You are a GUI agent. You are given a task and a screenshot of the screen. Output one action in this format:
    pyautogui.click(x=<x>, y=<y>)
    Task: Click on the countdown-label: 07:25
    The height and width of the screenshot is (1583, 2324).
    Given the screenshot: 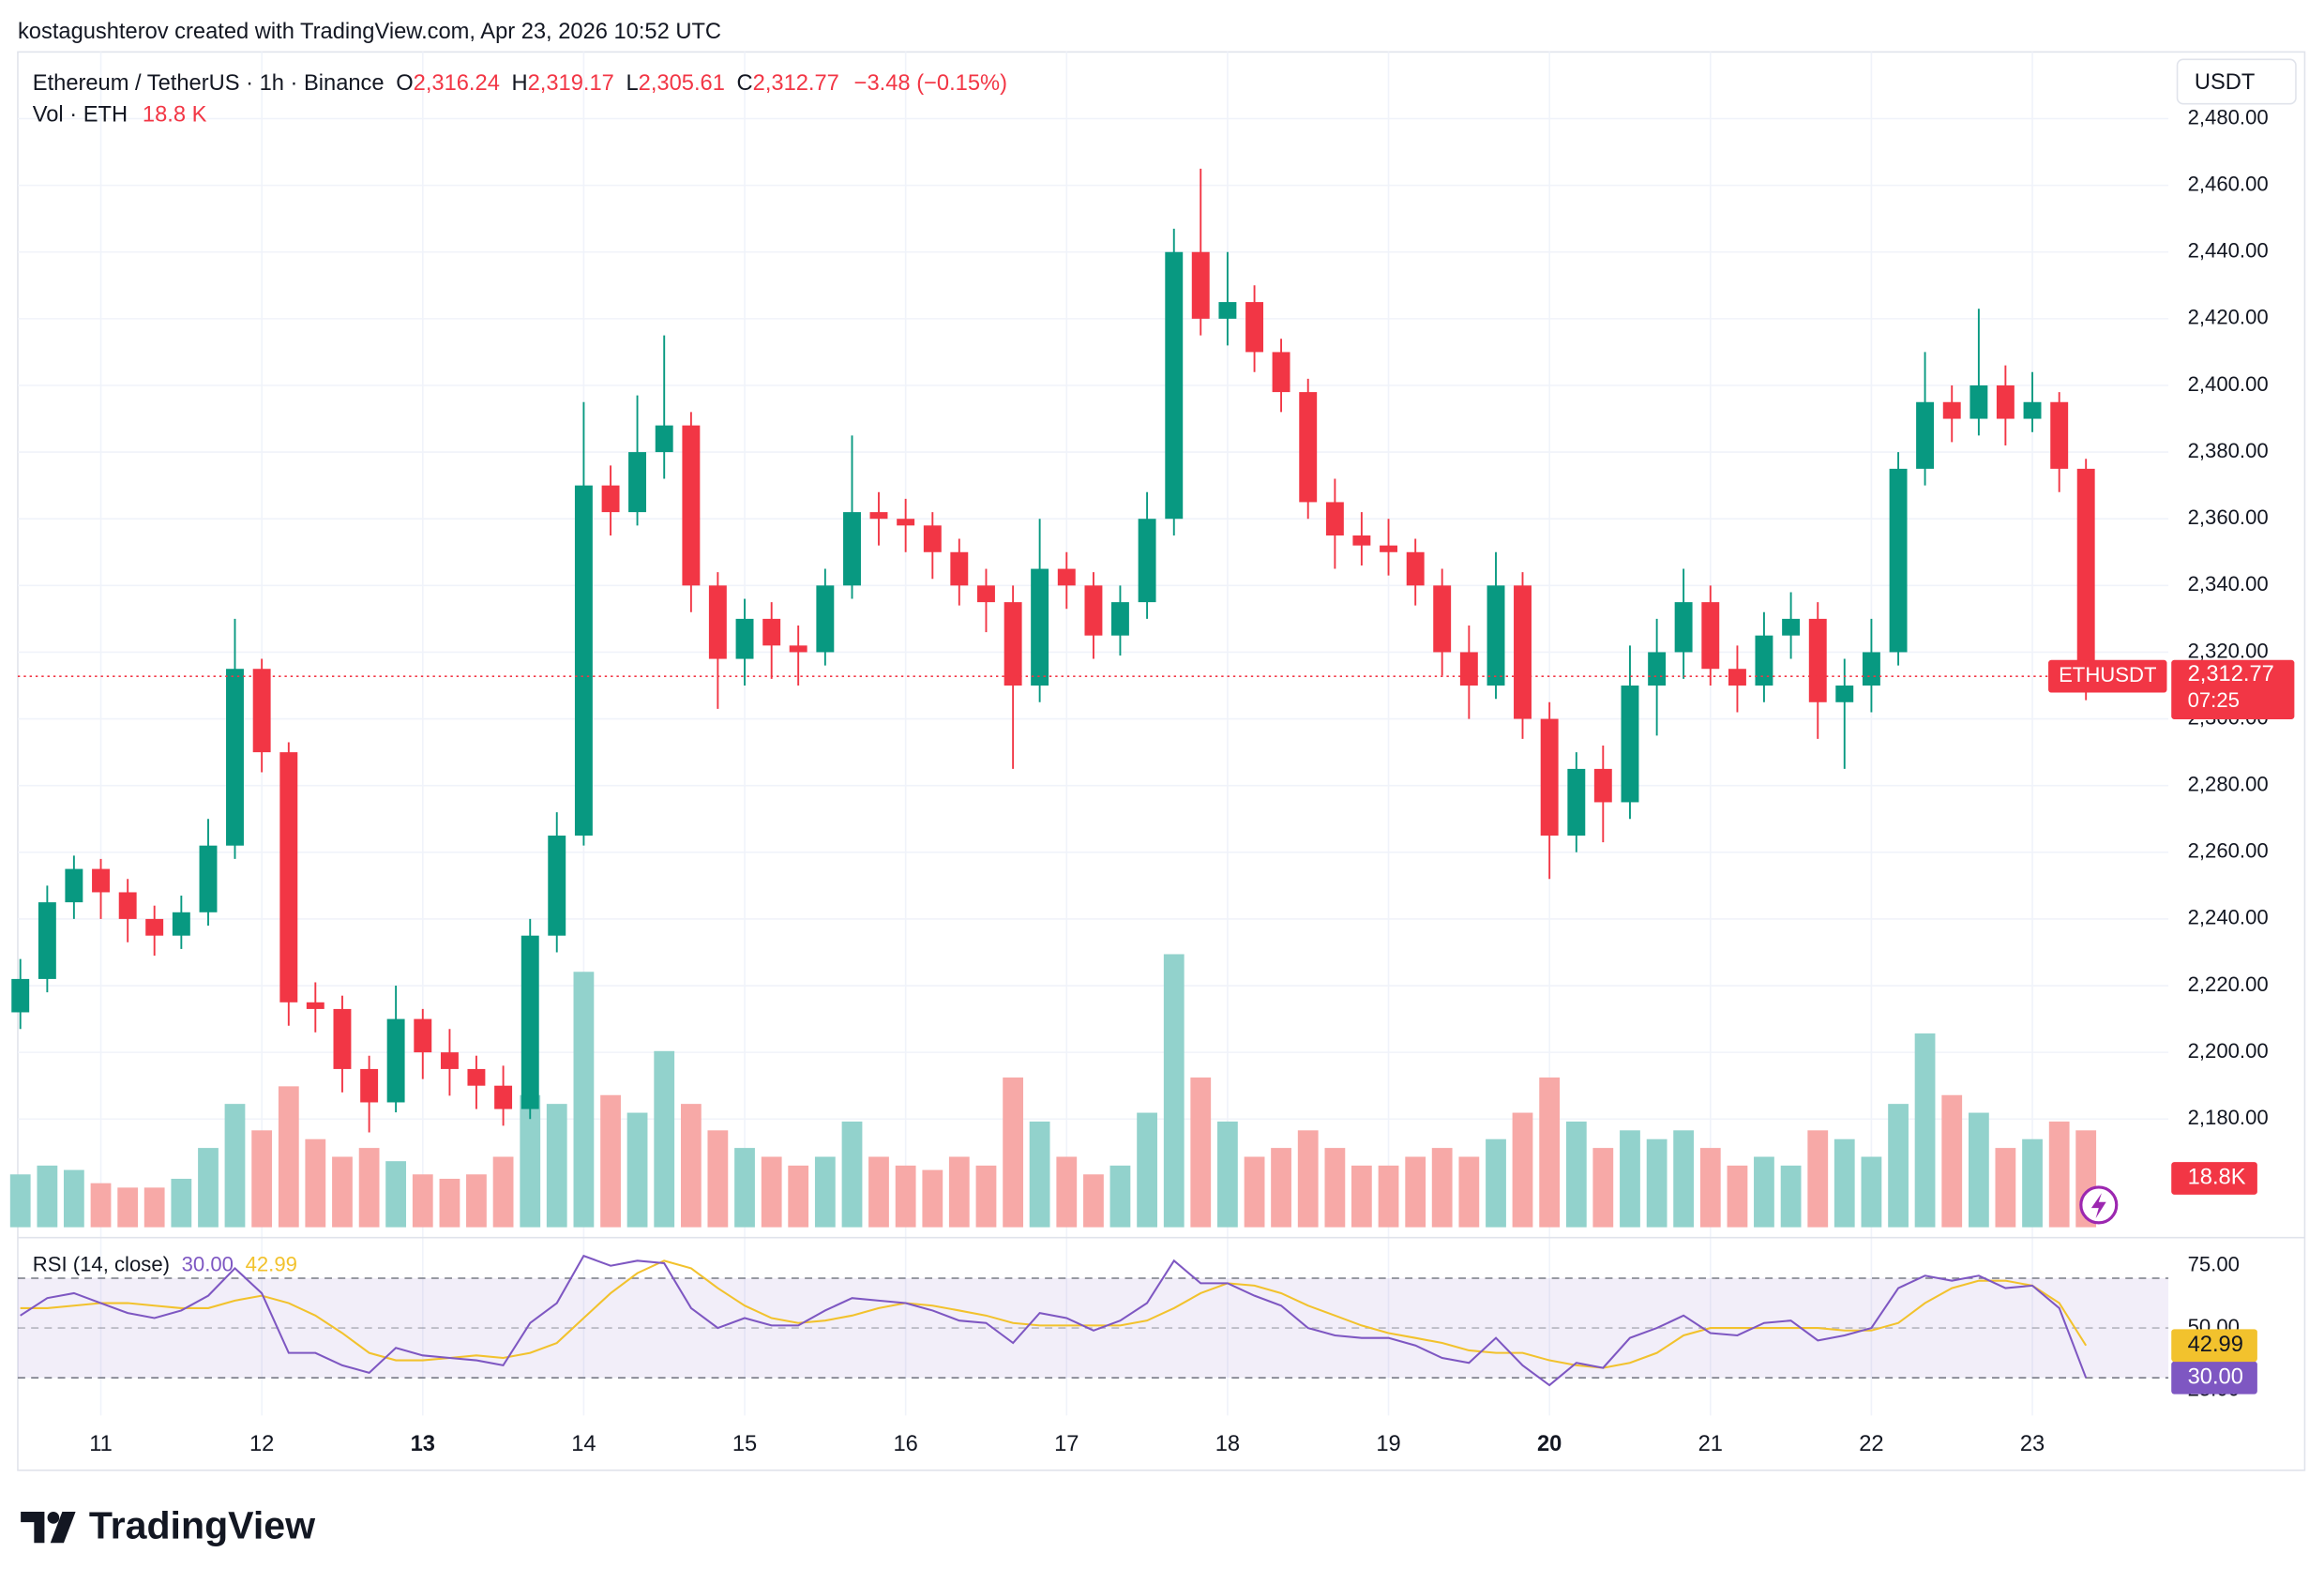 What is the action you would take?
    pyautogui.click(x=2214, y=700)
    